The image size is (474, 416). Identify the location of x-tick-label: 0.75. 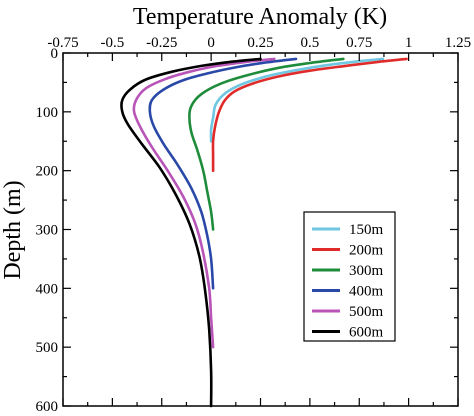
(359, 43).